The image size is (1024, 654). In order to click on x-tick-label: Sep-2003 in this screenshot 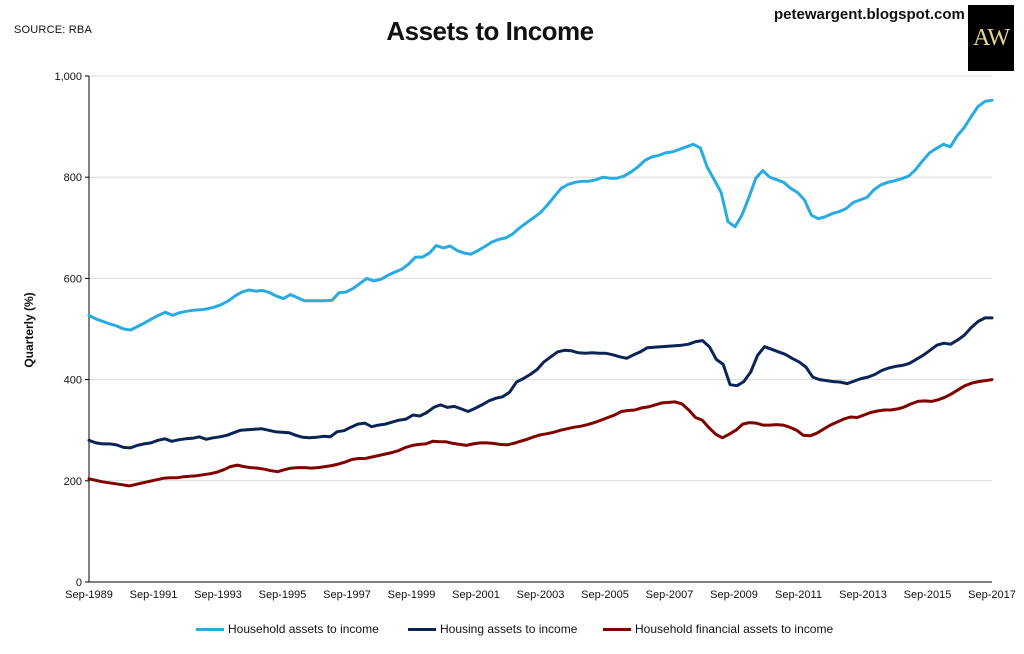, I will do `click(541, 595)`.